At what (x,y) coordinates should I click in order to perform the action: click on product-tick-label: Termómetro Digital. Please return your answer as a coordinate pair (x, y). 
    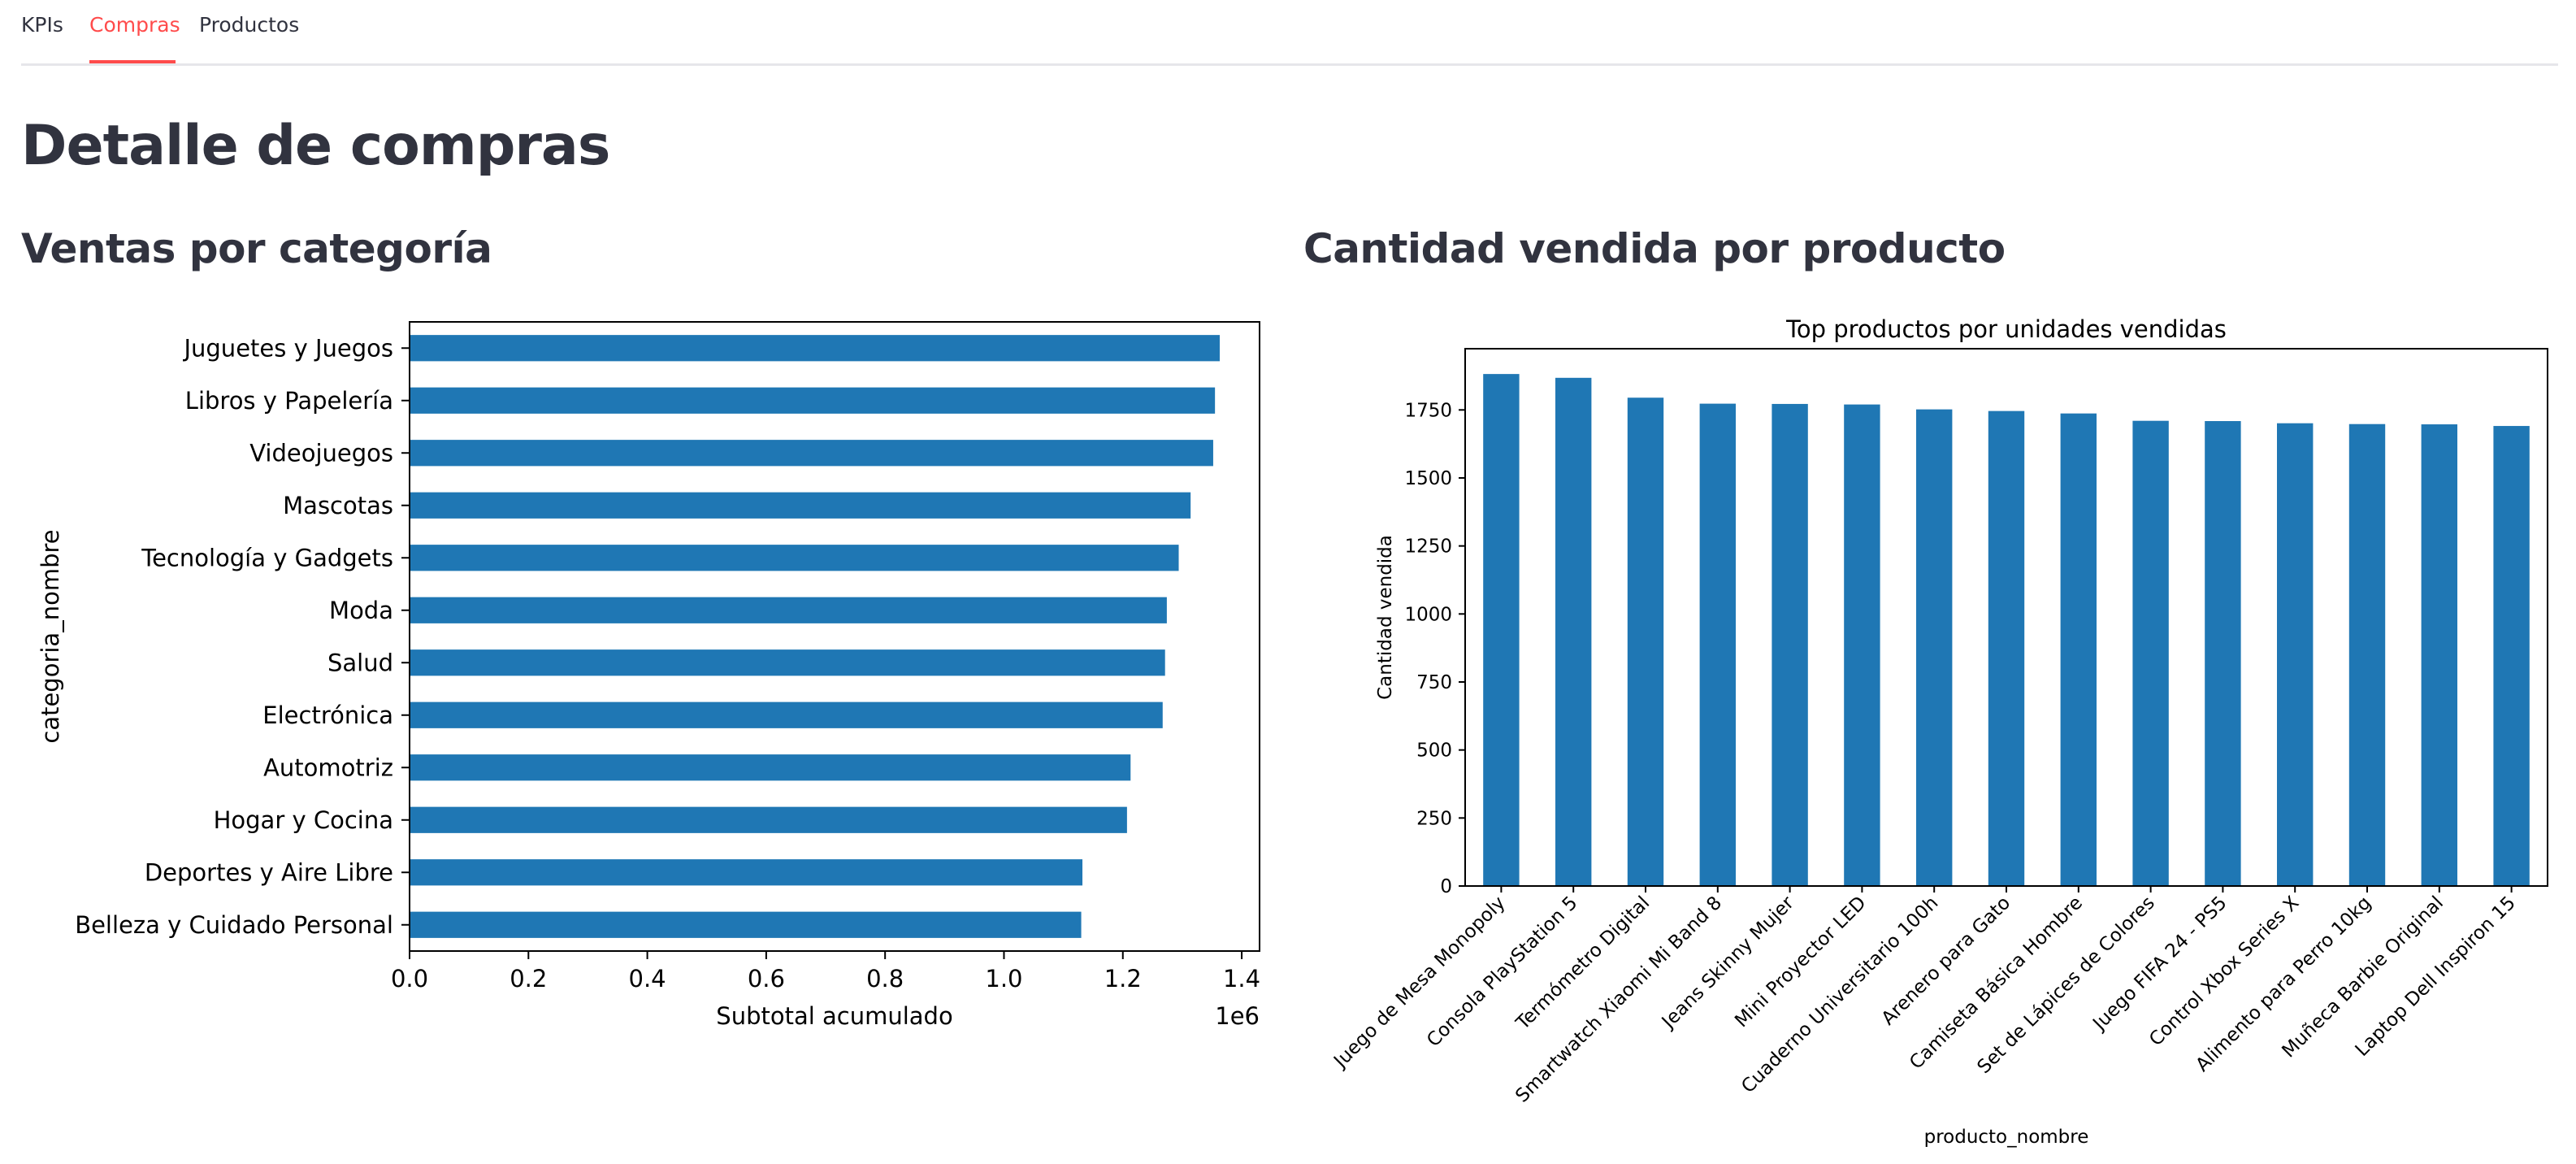
    Looking at the image, I should click on (1582, 964).